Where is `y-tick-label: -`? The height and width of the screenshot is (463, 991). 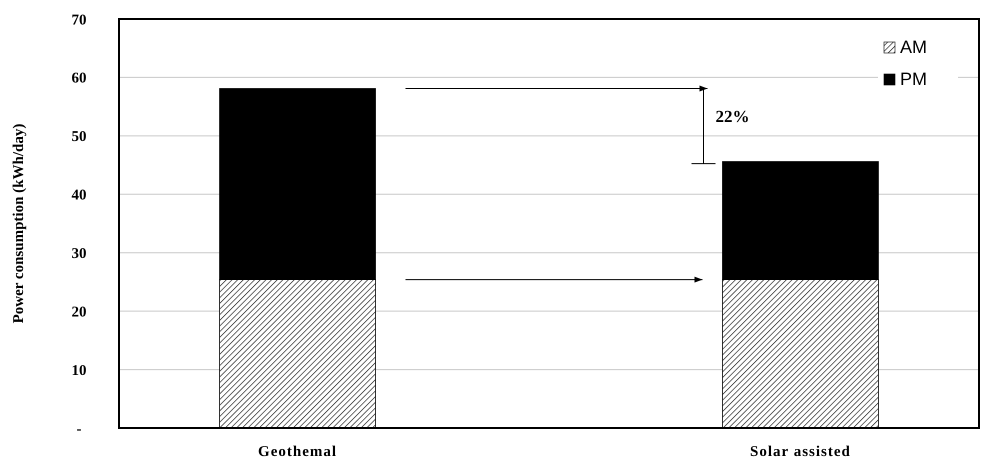
y-tick-label: - is located at coordinates (79, 429).